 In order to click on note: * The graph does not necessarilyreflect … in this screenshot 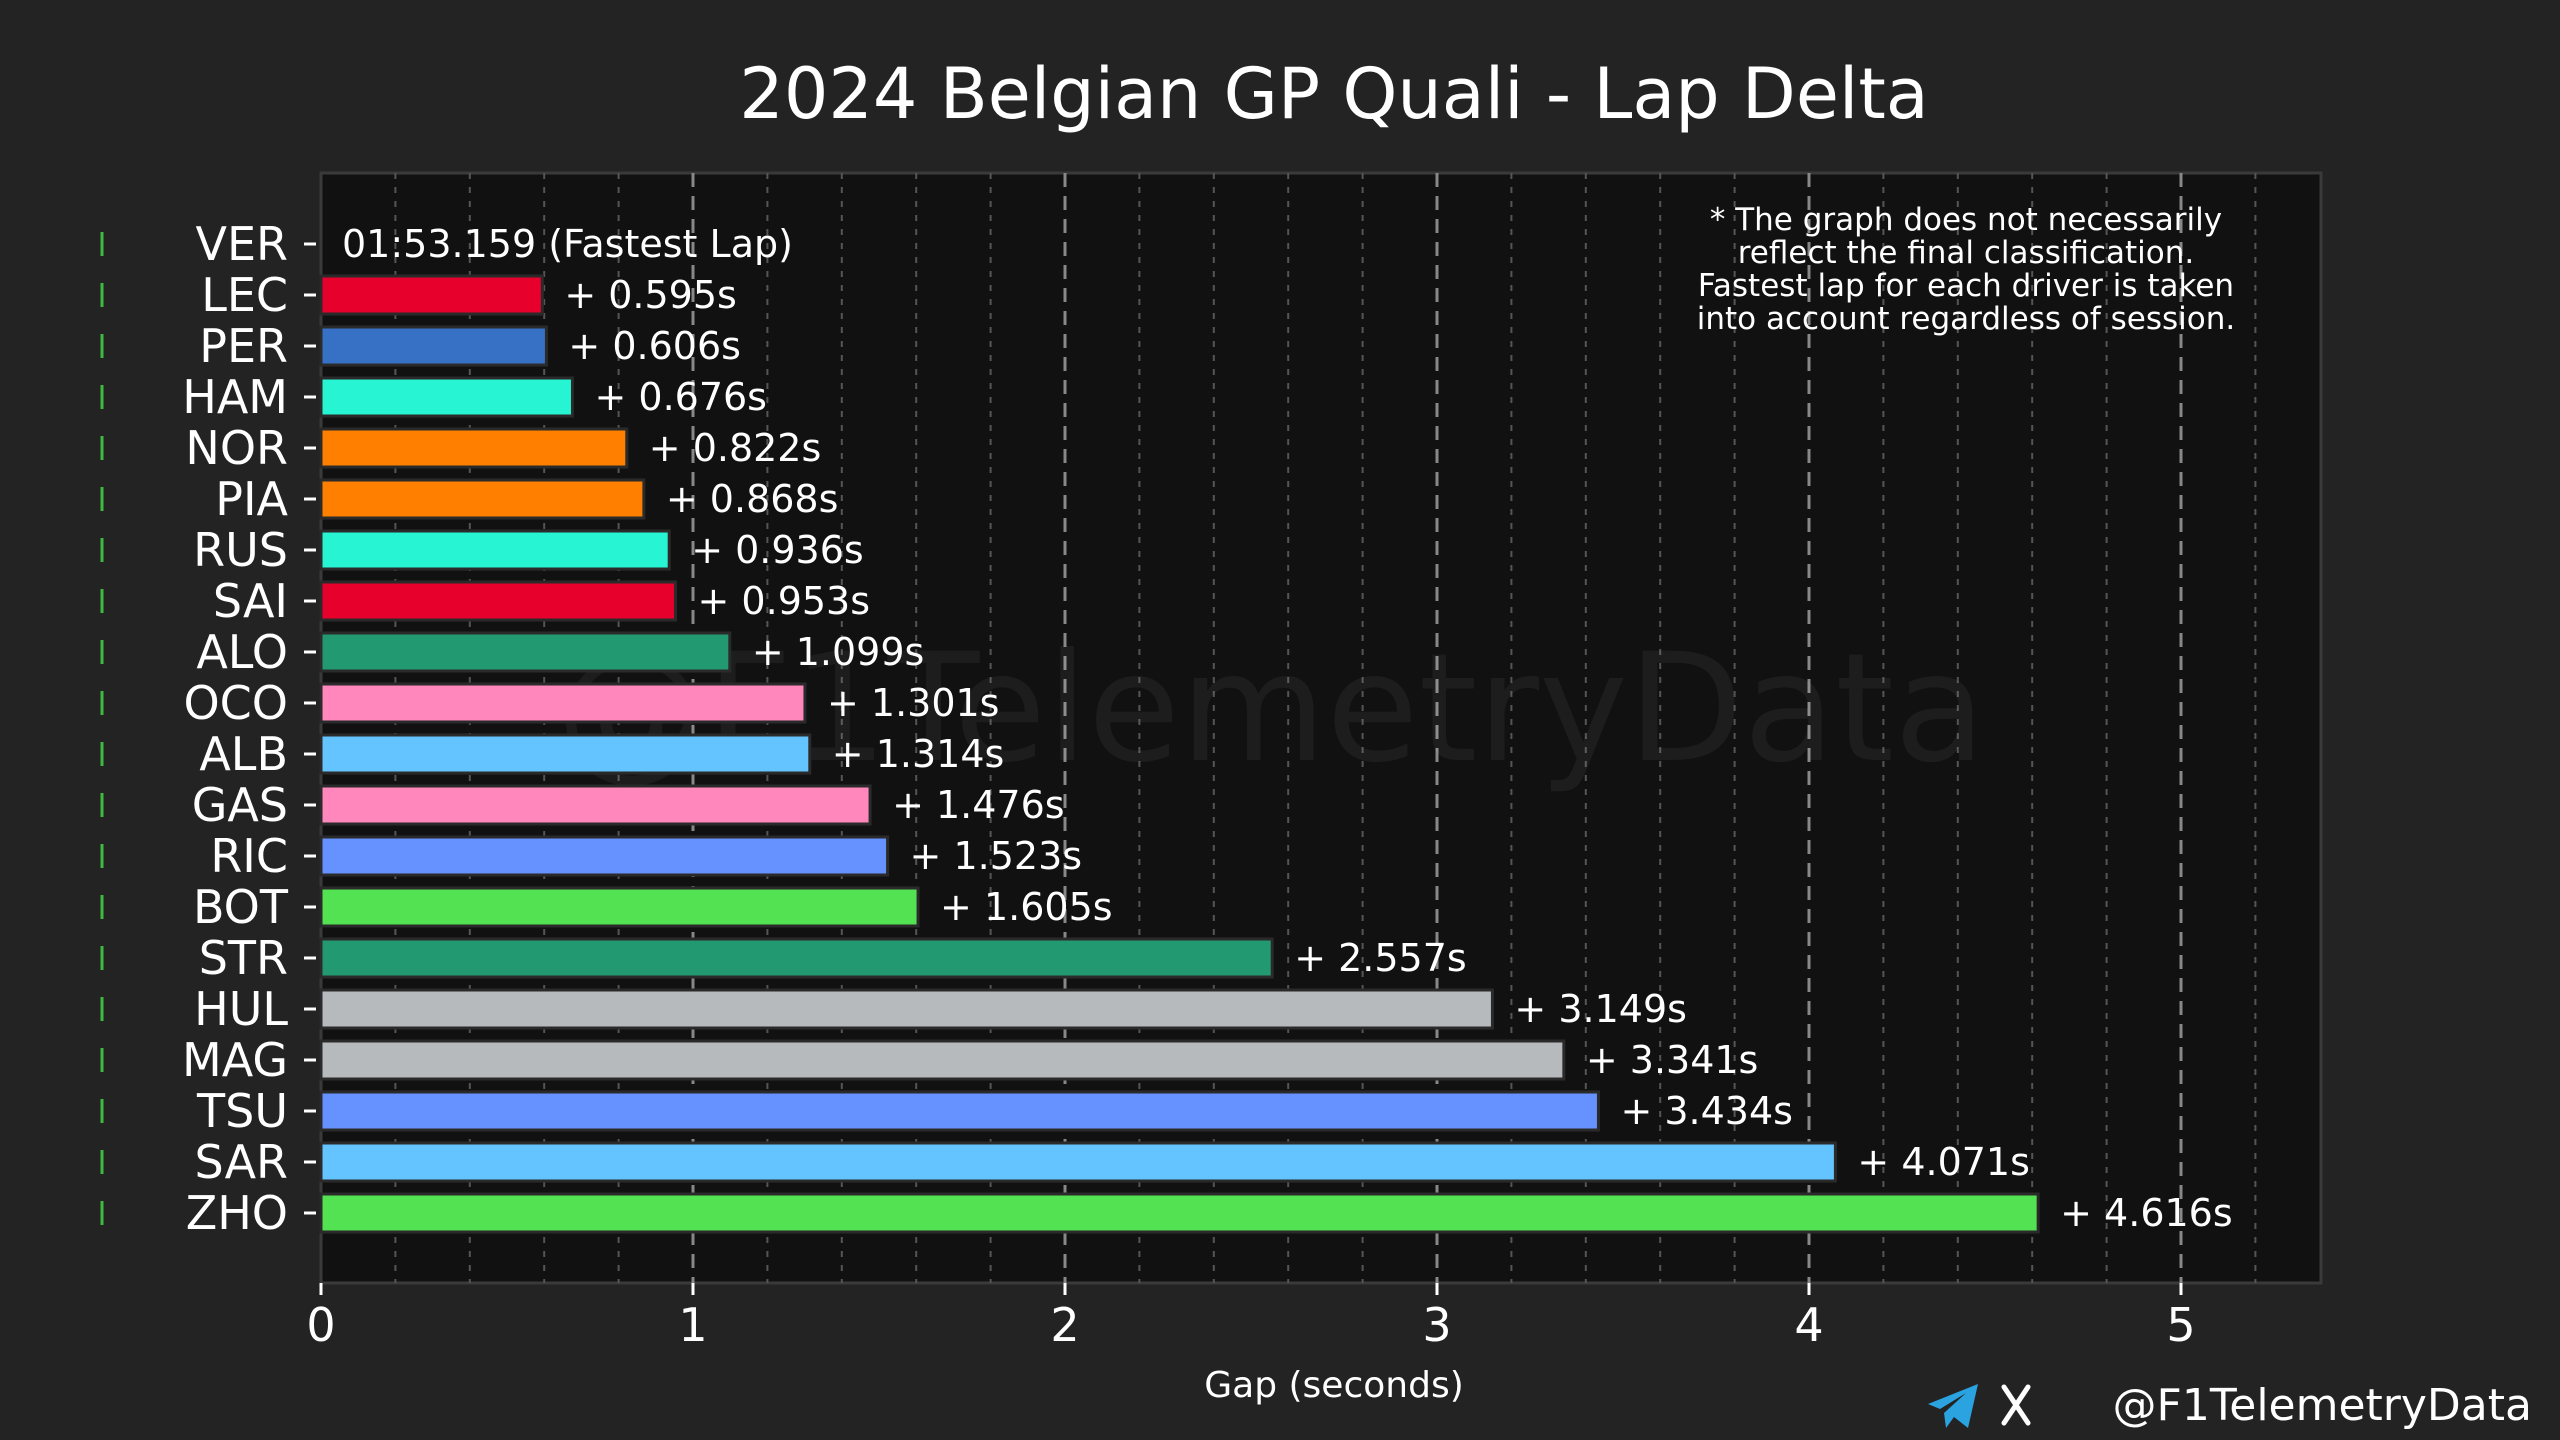, I will do `click(1966, 269)`.